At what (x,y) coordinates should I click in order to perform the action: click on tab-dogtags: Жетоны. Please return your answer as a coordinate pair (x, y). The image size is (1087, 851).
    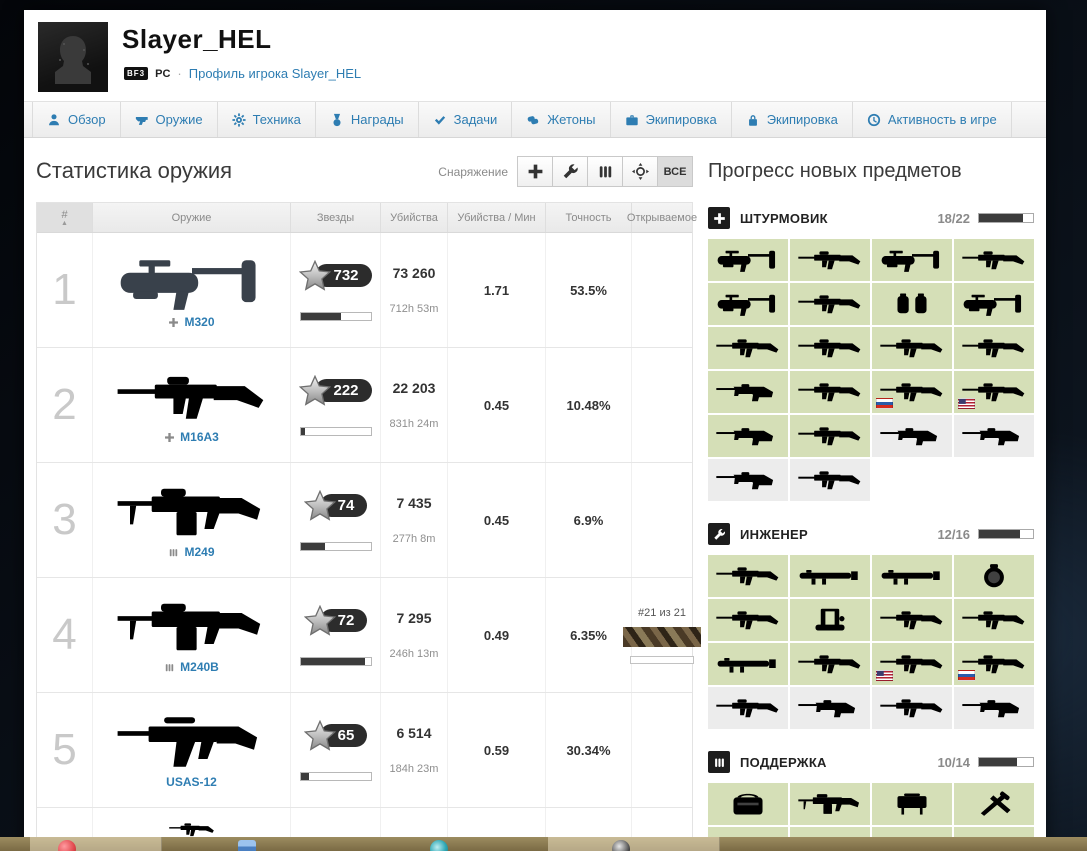
    Looking at the image, I should click on (561, 119).